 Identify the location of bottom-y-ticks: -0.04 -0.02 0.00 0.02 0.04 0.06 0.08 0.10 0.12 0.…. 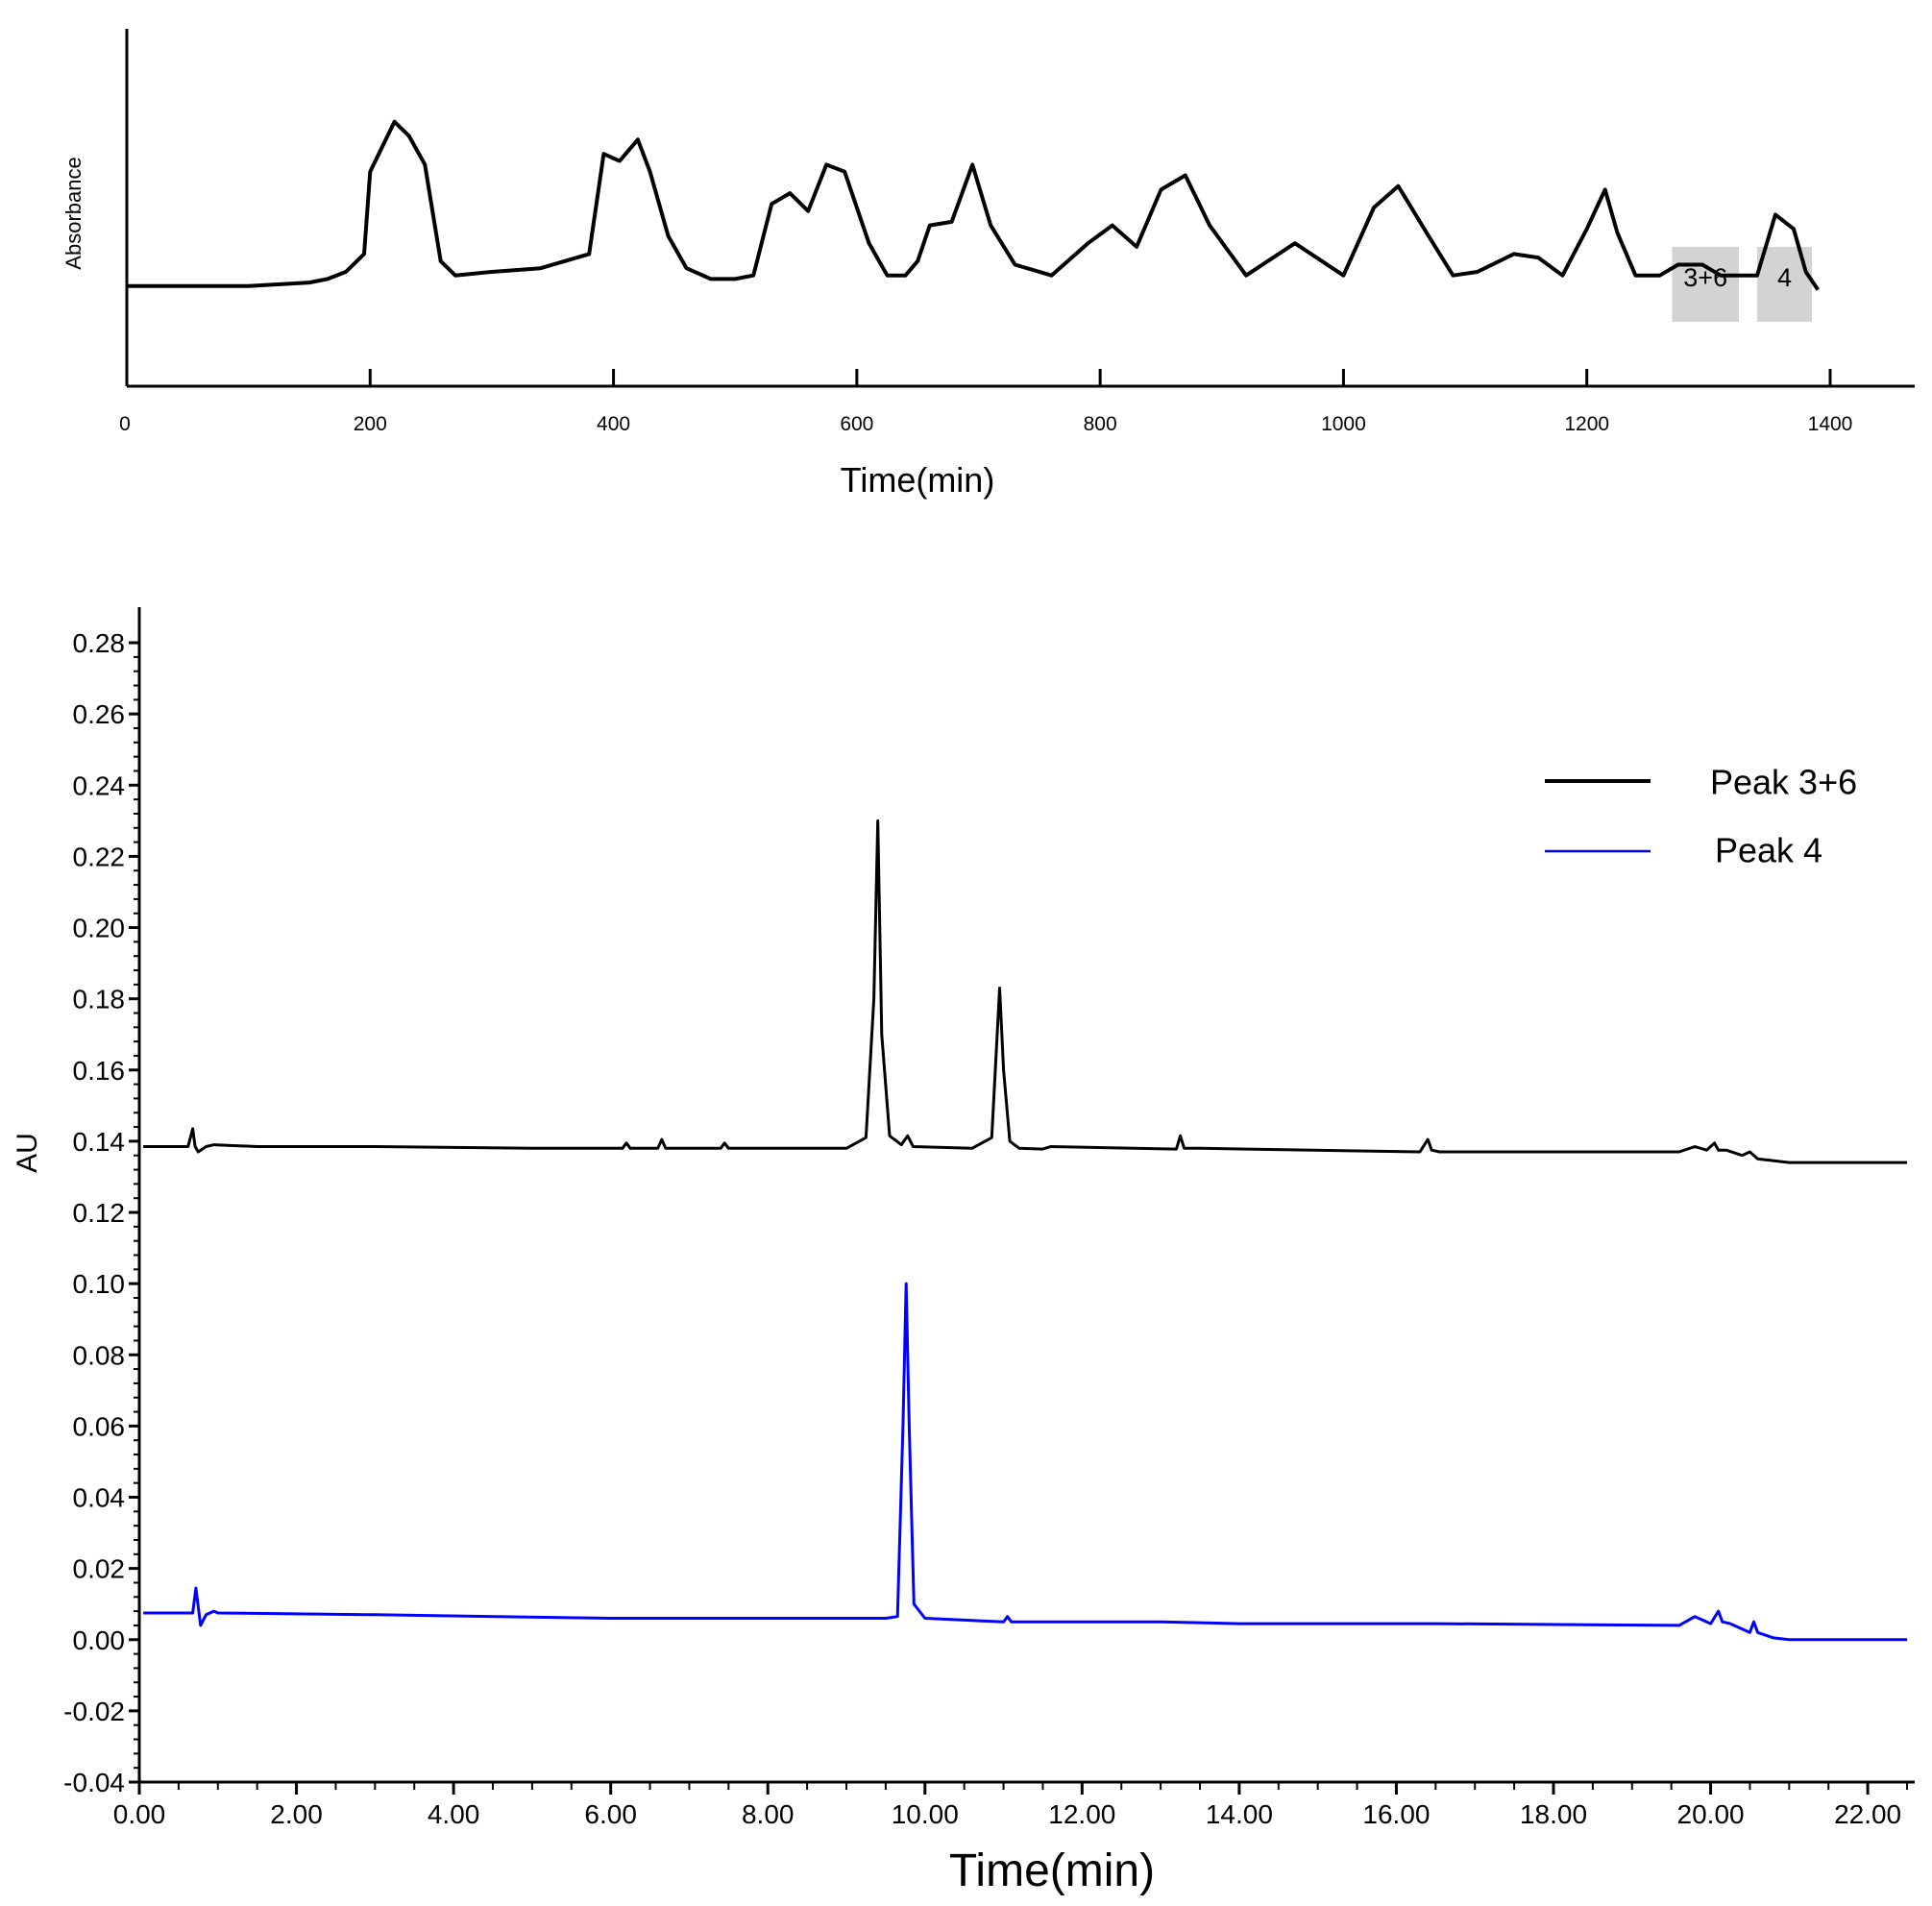
(101, 1212).